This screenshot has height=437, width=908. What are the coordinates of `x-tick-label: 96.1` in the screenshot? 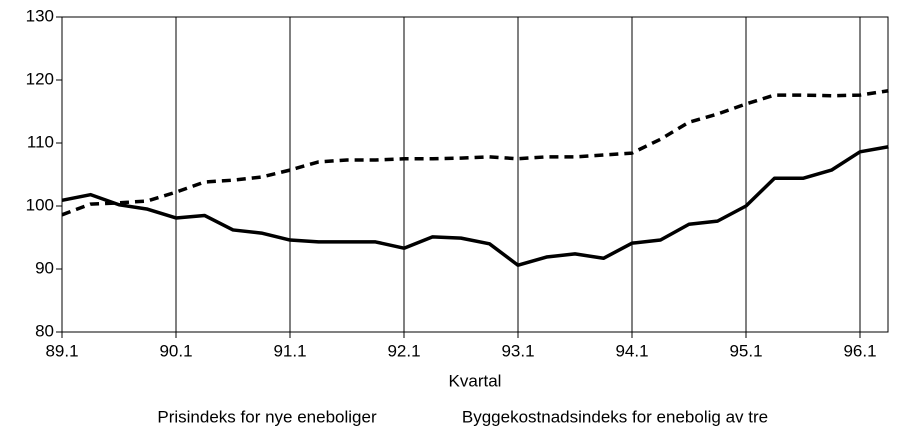 It's located at (859, 350).